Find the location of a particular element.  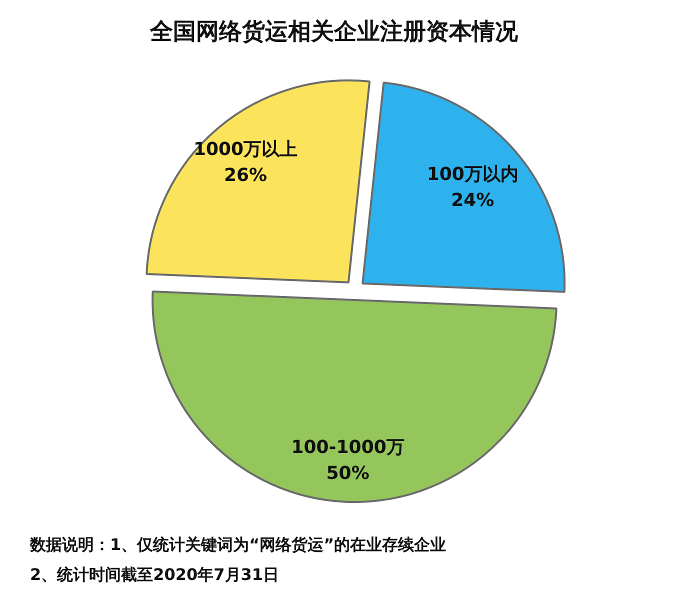

slice-label: 100-1000万 is located at coordinates (347, 447).